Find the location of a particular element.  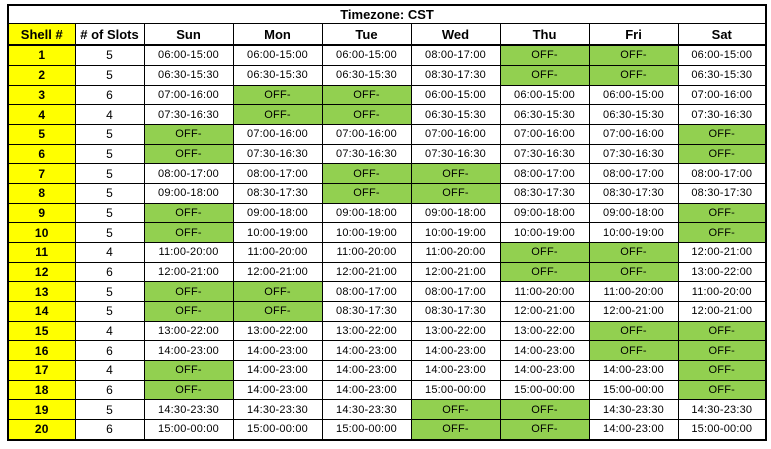

shell-number-cell: 11 is located at coordinates (41, 252).